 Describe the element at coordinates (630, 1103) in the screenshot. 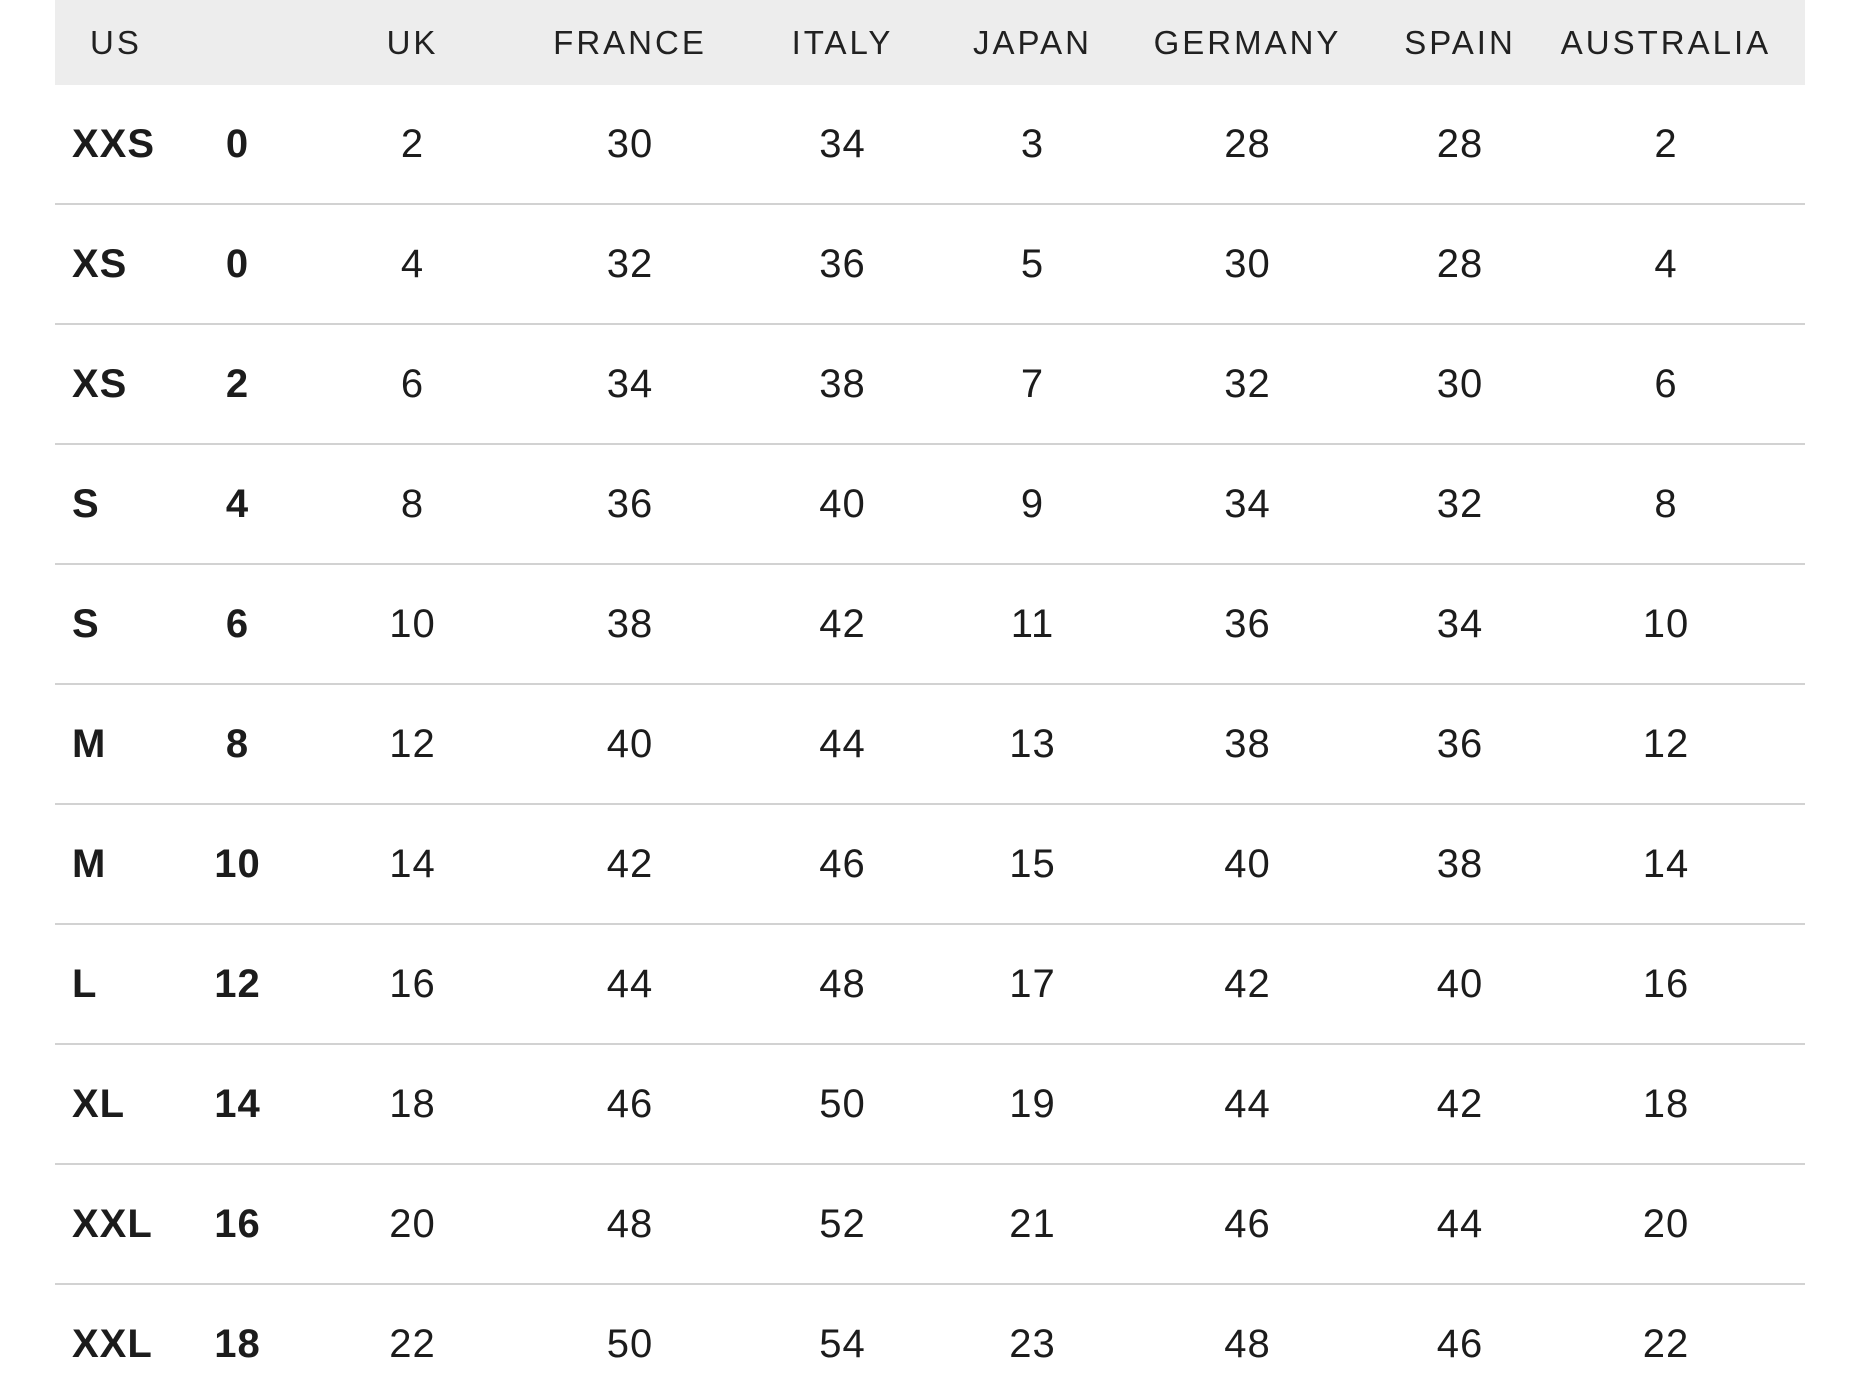

I see `cell-france-size: 46` at that location.